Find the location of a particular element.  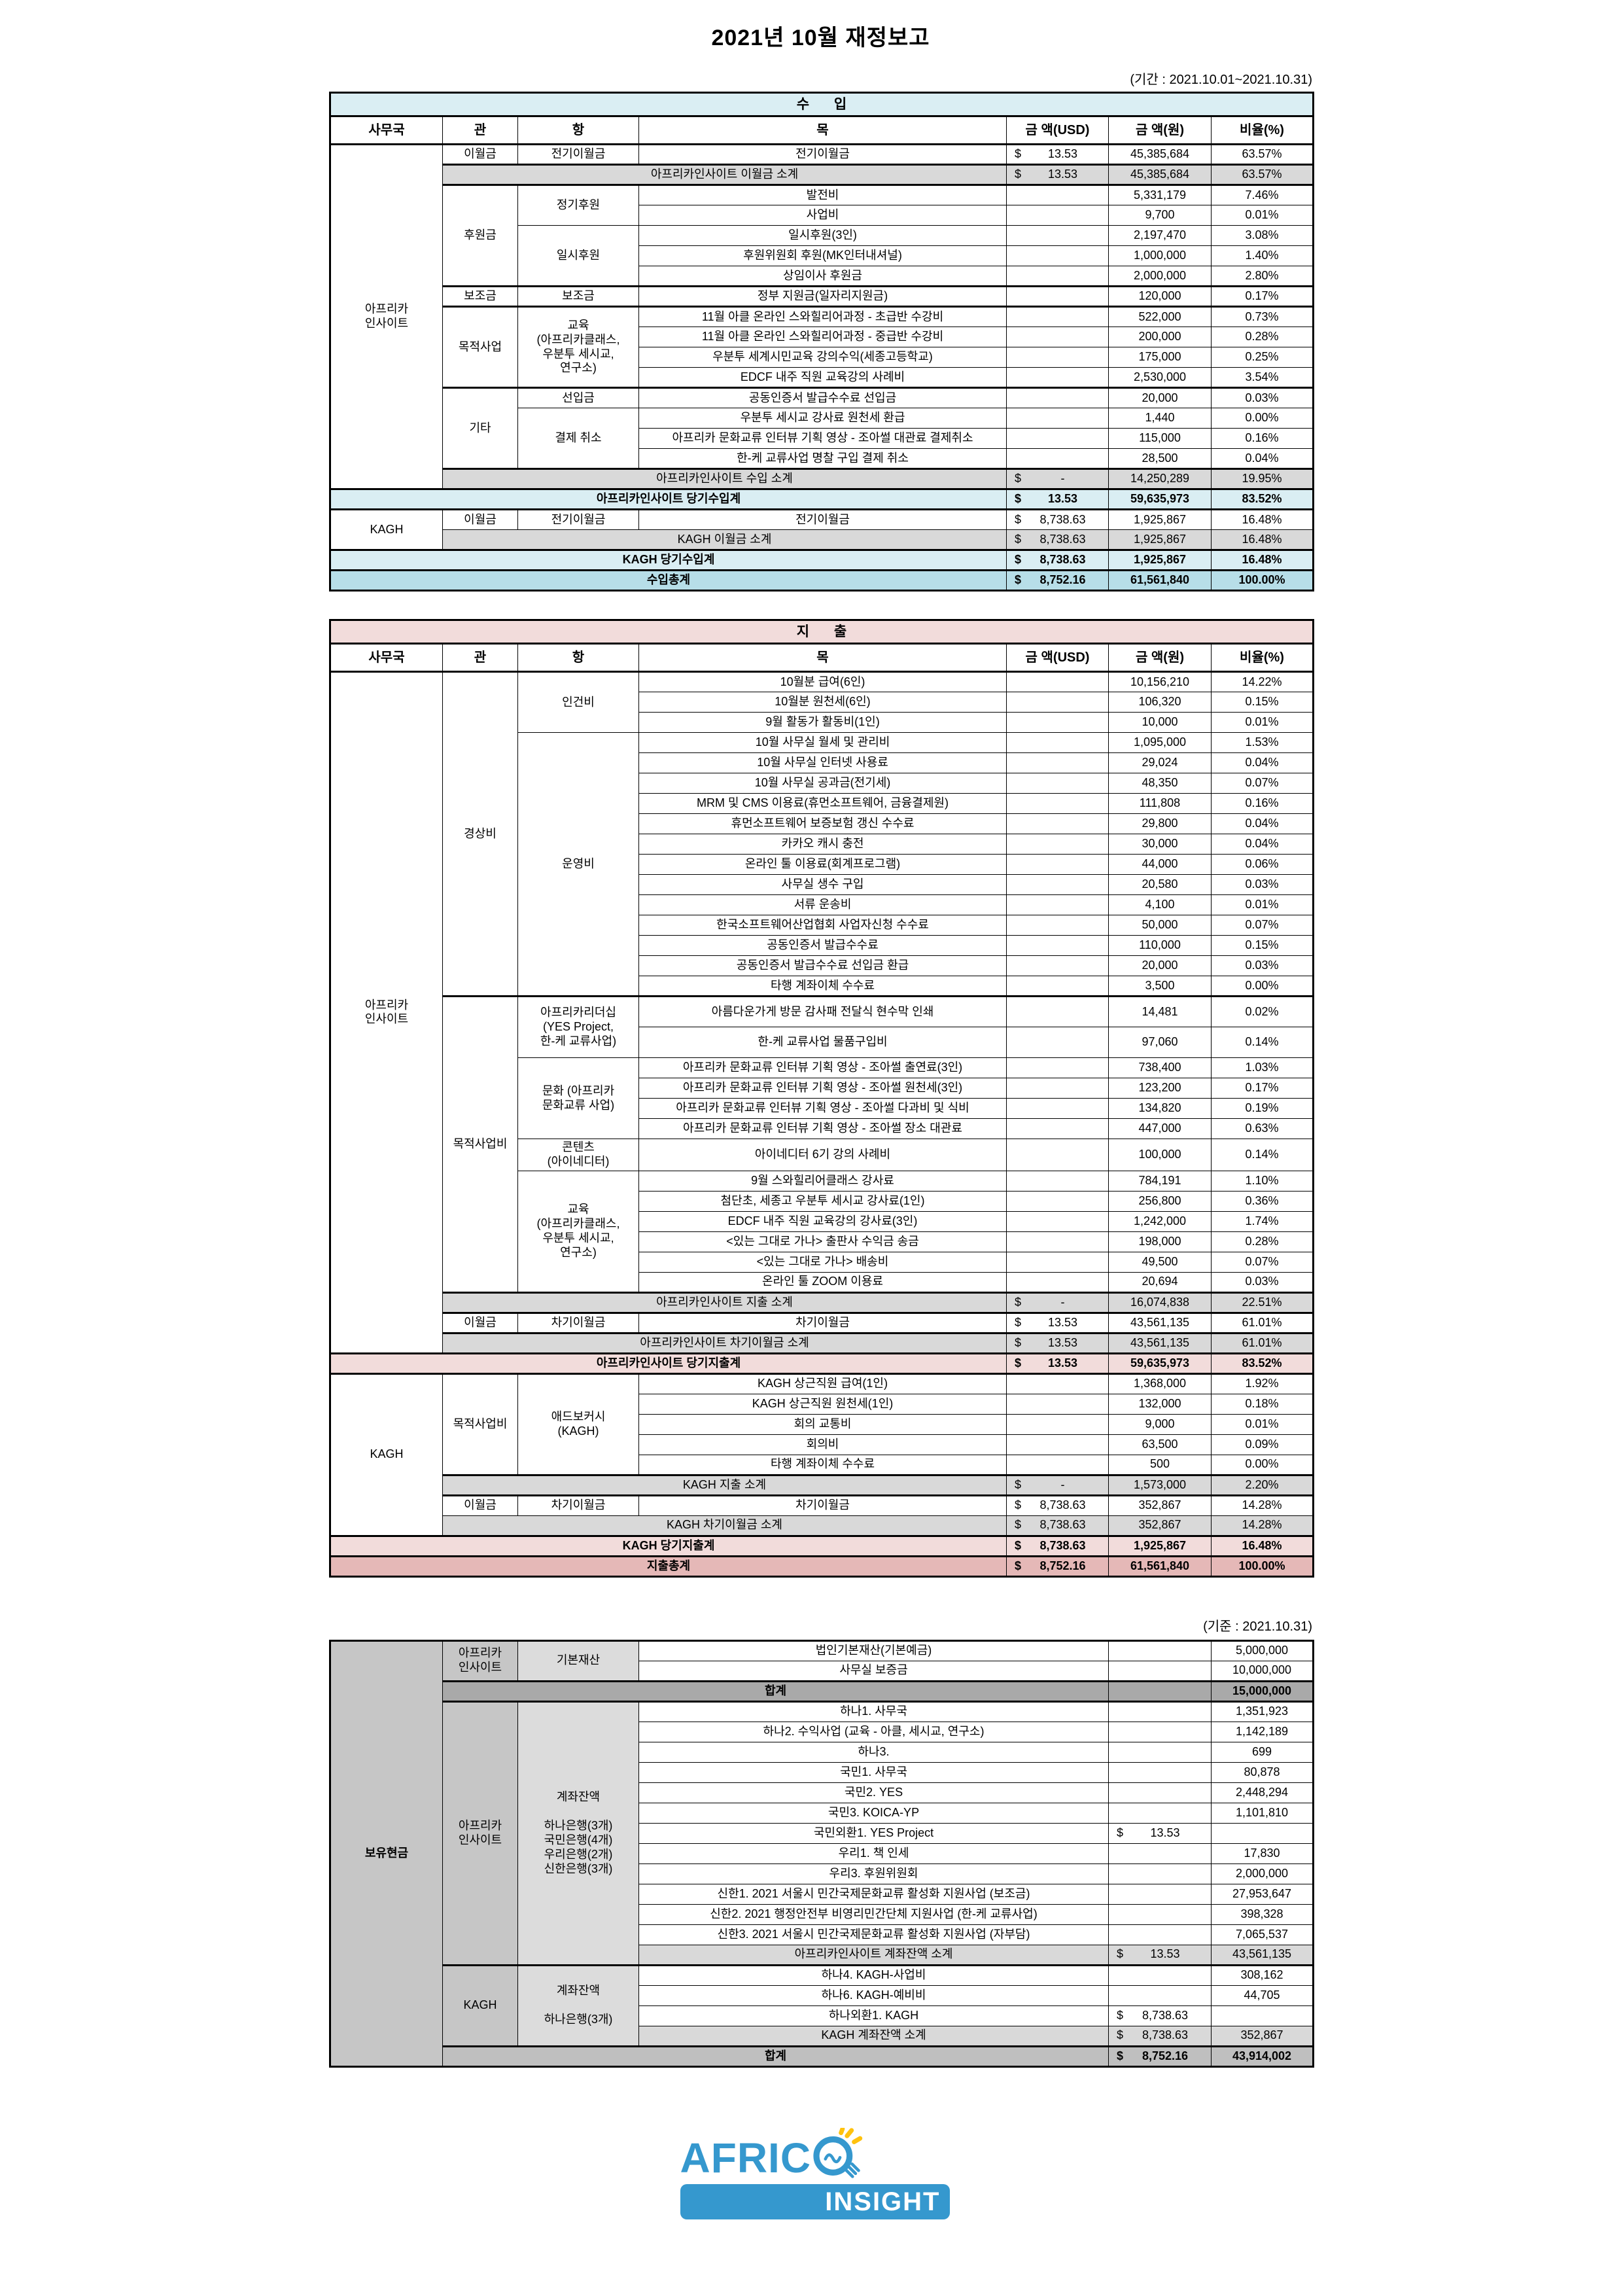

table-row: 수입총계 $8,752.16 61,561,840 100.00% is located at coordinates (822, 580).